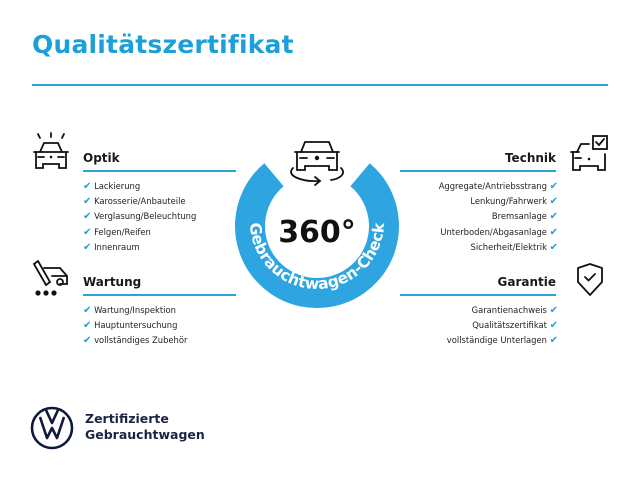  What do you see at coordinates (493, 231) in the screenshot?
I see `item-label: Unterboden/Abgasanlage` at bounding box center [493, 231].